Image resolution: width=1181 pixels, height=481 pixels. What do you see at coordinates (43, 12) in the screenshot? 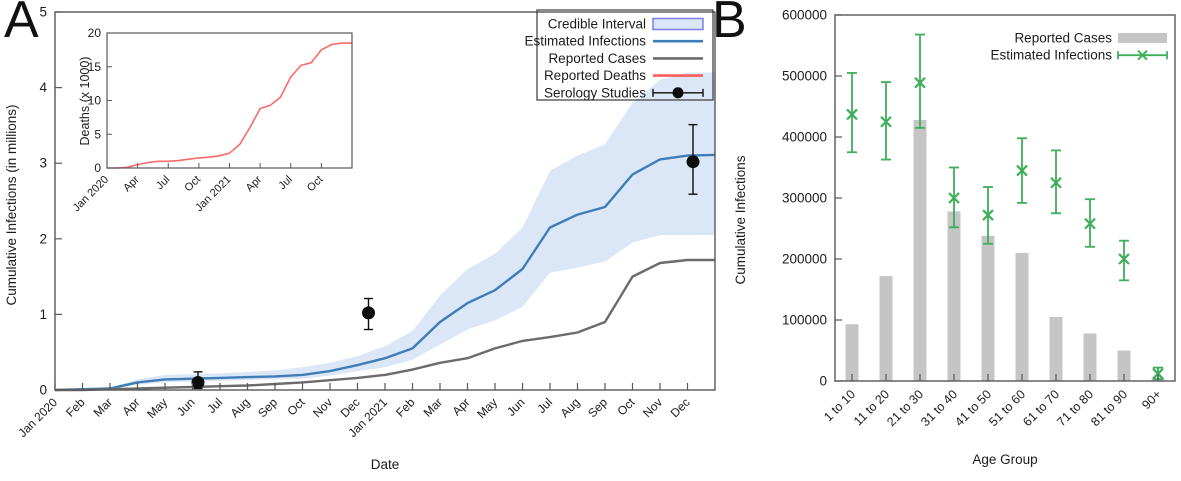
I see `panel-a-y-tick-label: 5` at bounding box center [43, 12].